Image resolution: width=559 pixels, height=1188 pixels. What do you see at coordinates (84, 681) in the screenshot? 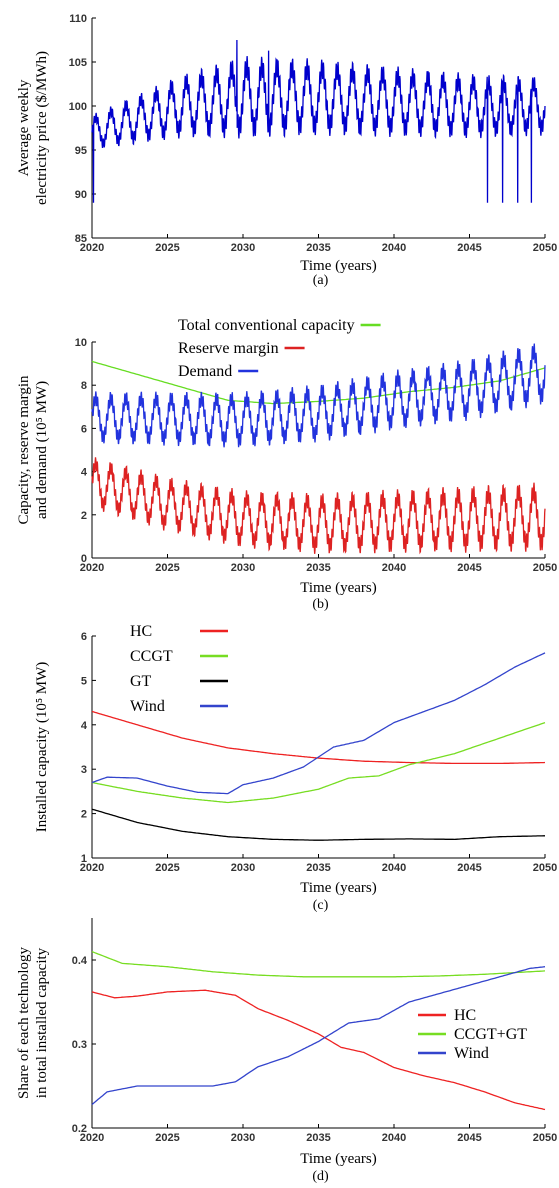
I see `y-tick-label: 5` at bounding box center [84, 681].